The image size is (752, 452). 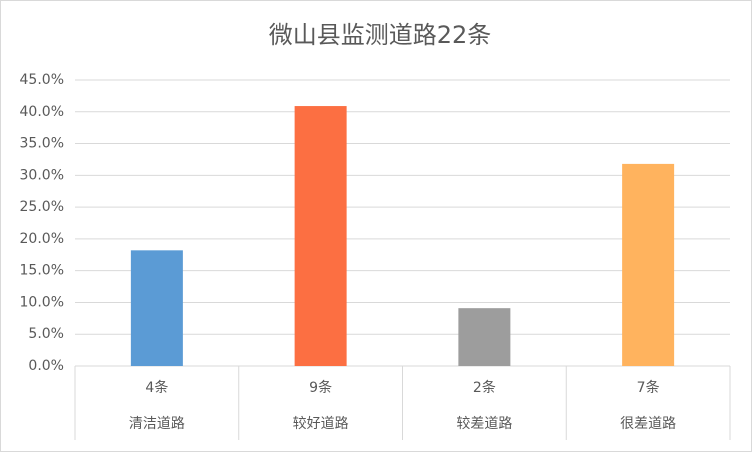 What do you see at coordinates (42, 80) in the screenshot?
I see `y-tick-label: 45.0%` at bounding box center [42, 80].